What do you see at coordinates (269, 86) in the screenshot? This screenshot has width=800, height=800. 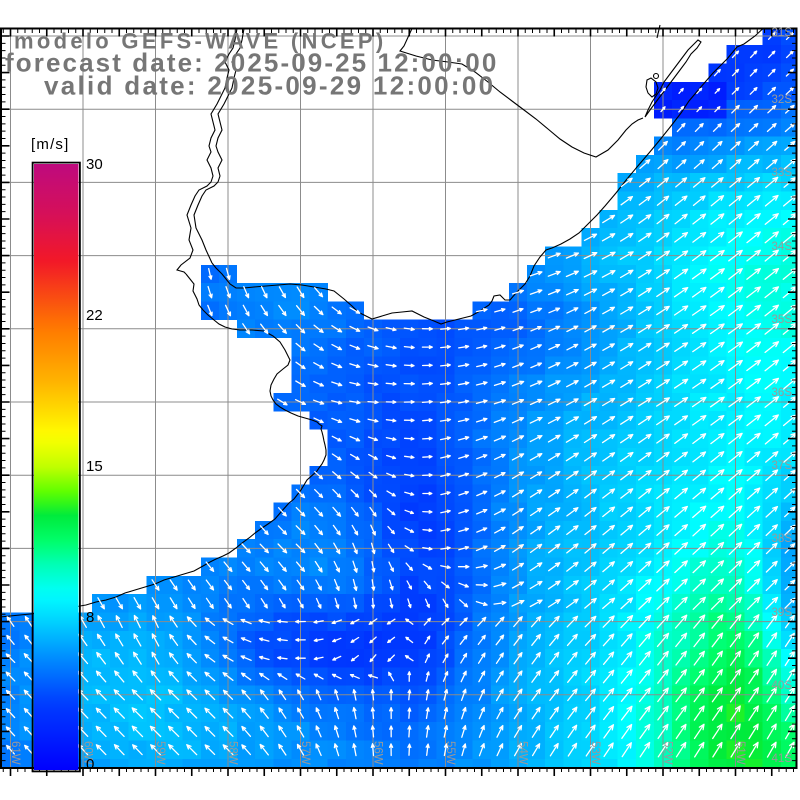 I see `svg-text:valid date: 2025-09-29 12:00:0: valid date: 2025-09-29 12:00:00` at bounding box center [269, 86].